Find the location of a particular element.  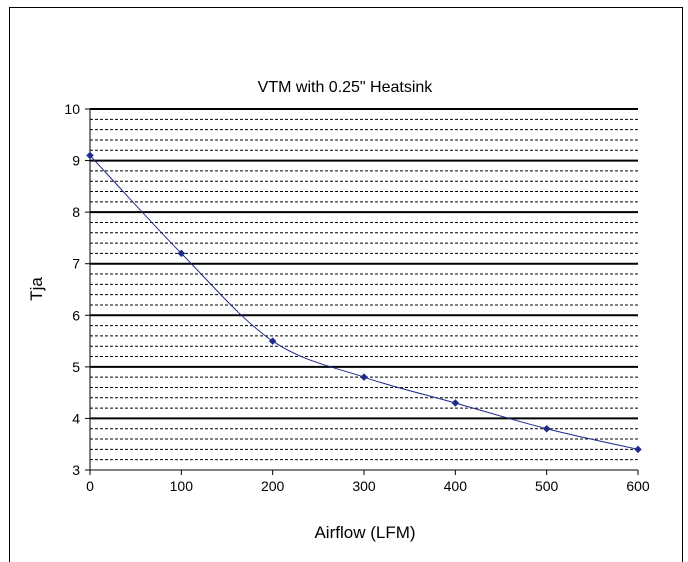

y-tick-label: 6 is located at coordinates (76, 315).